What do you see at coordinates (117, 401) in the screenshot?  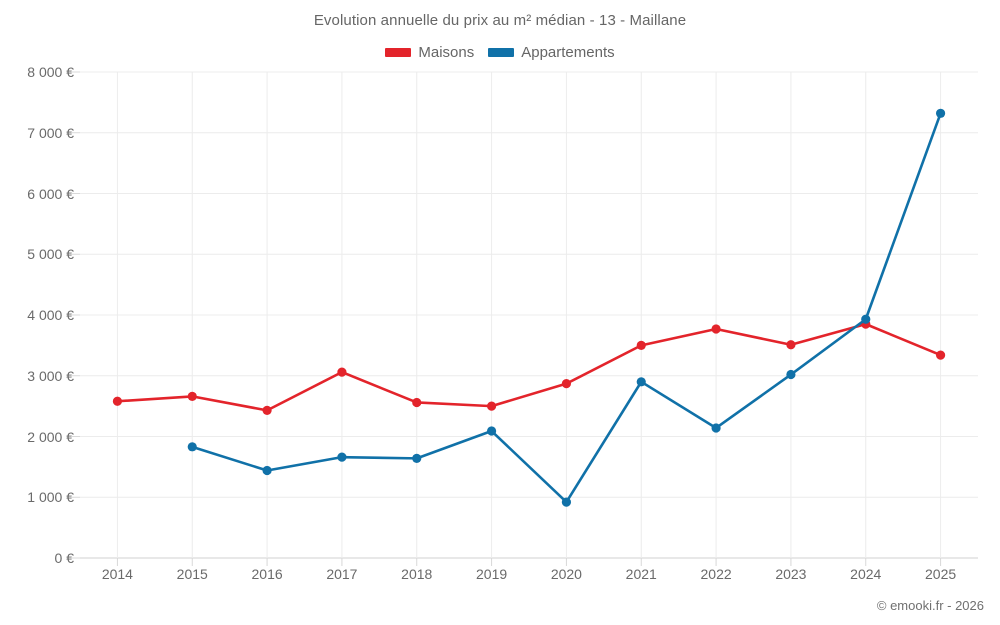 I see `data-point-maisons-2014` at bounding box center [117, 401].